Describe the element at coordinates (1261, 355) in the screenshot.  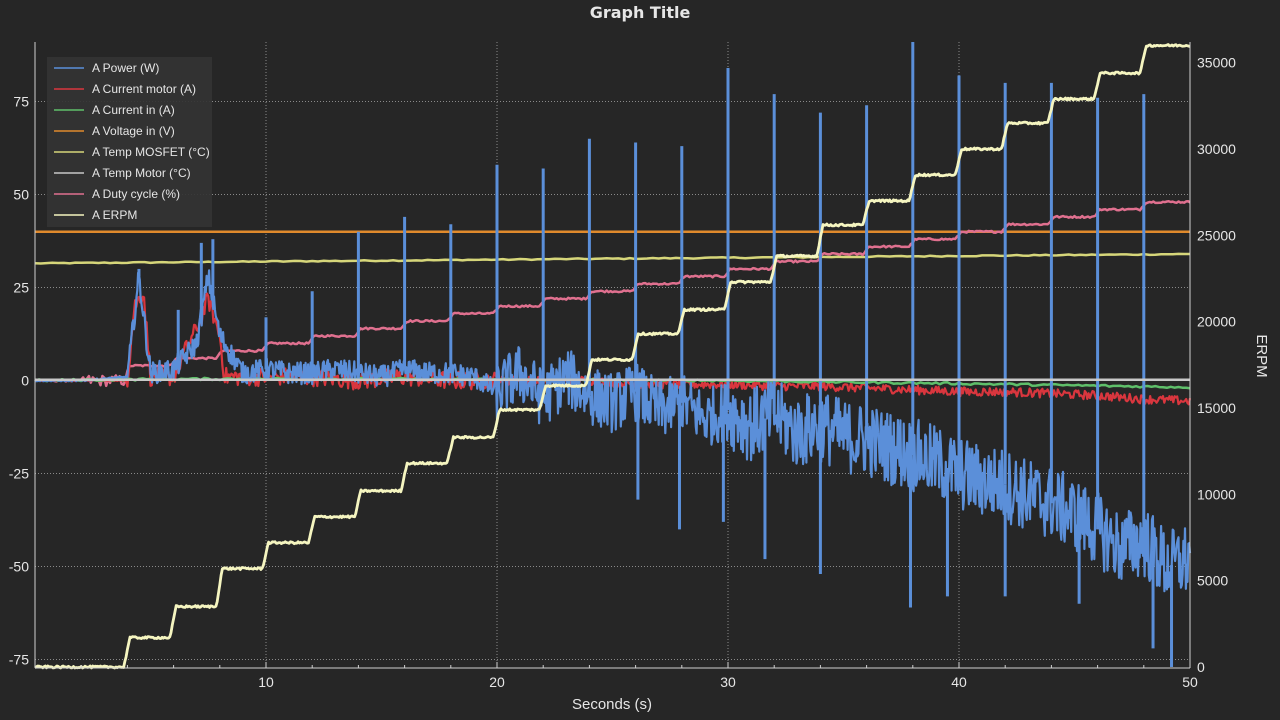
I see `y2-axis-label: ERPM` at that location.